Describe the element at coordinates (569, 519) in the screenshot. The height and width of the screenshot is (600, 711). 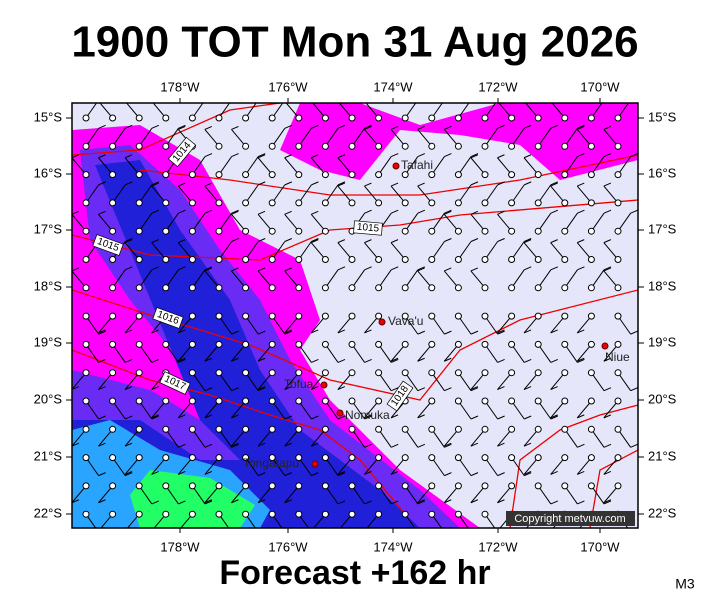
I see `copyright: Copyright metvuw.com` at that location.